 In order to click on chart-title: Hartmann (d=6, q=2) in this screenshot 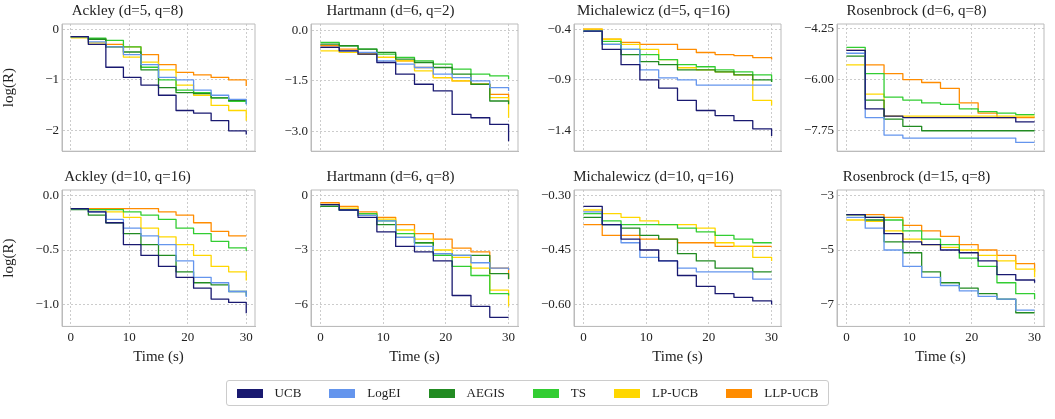, I will do `click(390, 10)`.